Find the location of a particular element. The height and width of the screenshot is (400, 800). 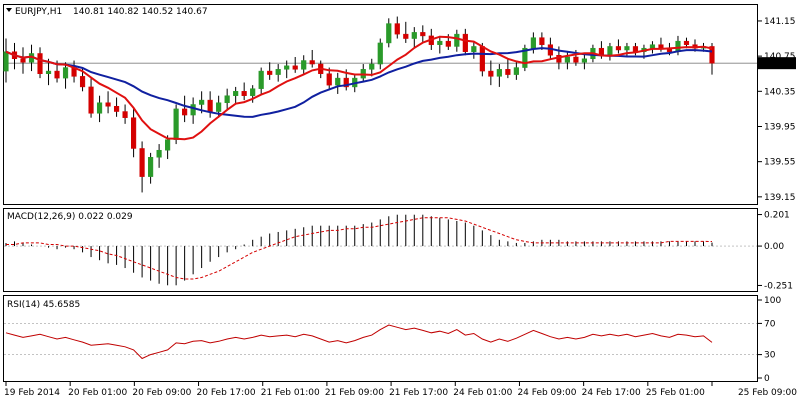

time-tick-label: 20 Feb 01:00 is located at coordinates (97, 393).